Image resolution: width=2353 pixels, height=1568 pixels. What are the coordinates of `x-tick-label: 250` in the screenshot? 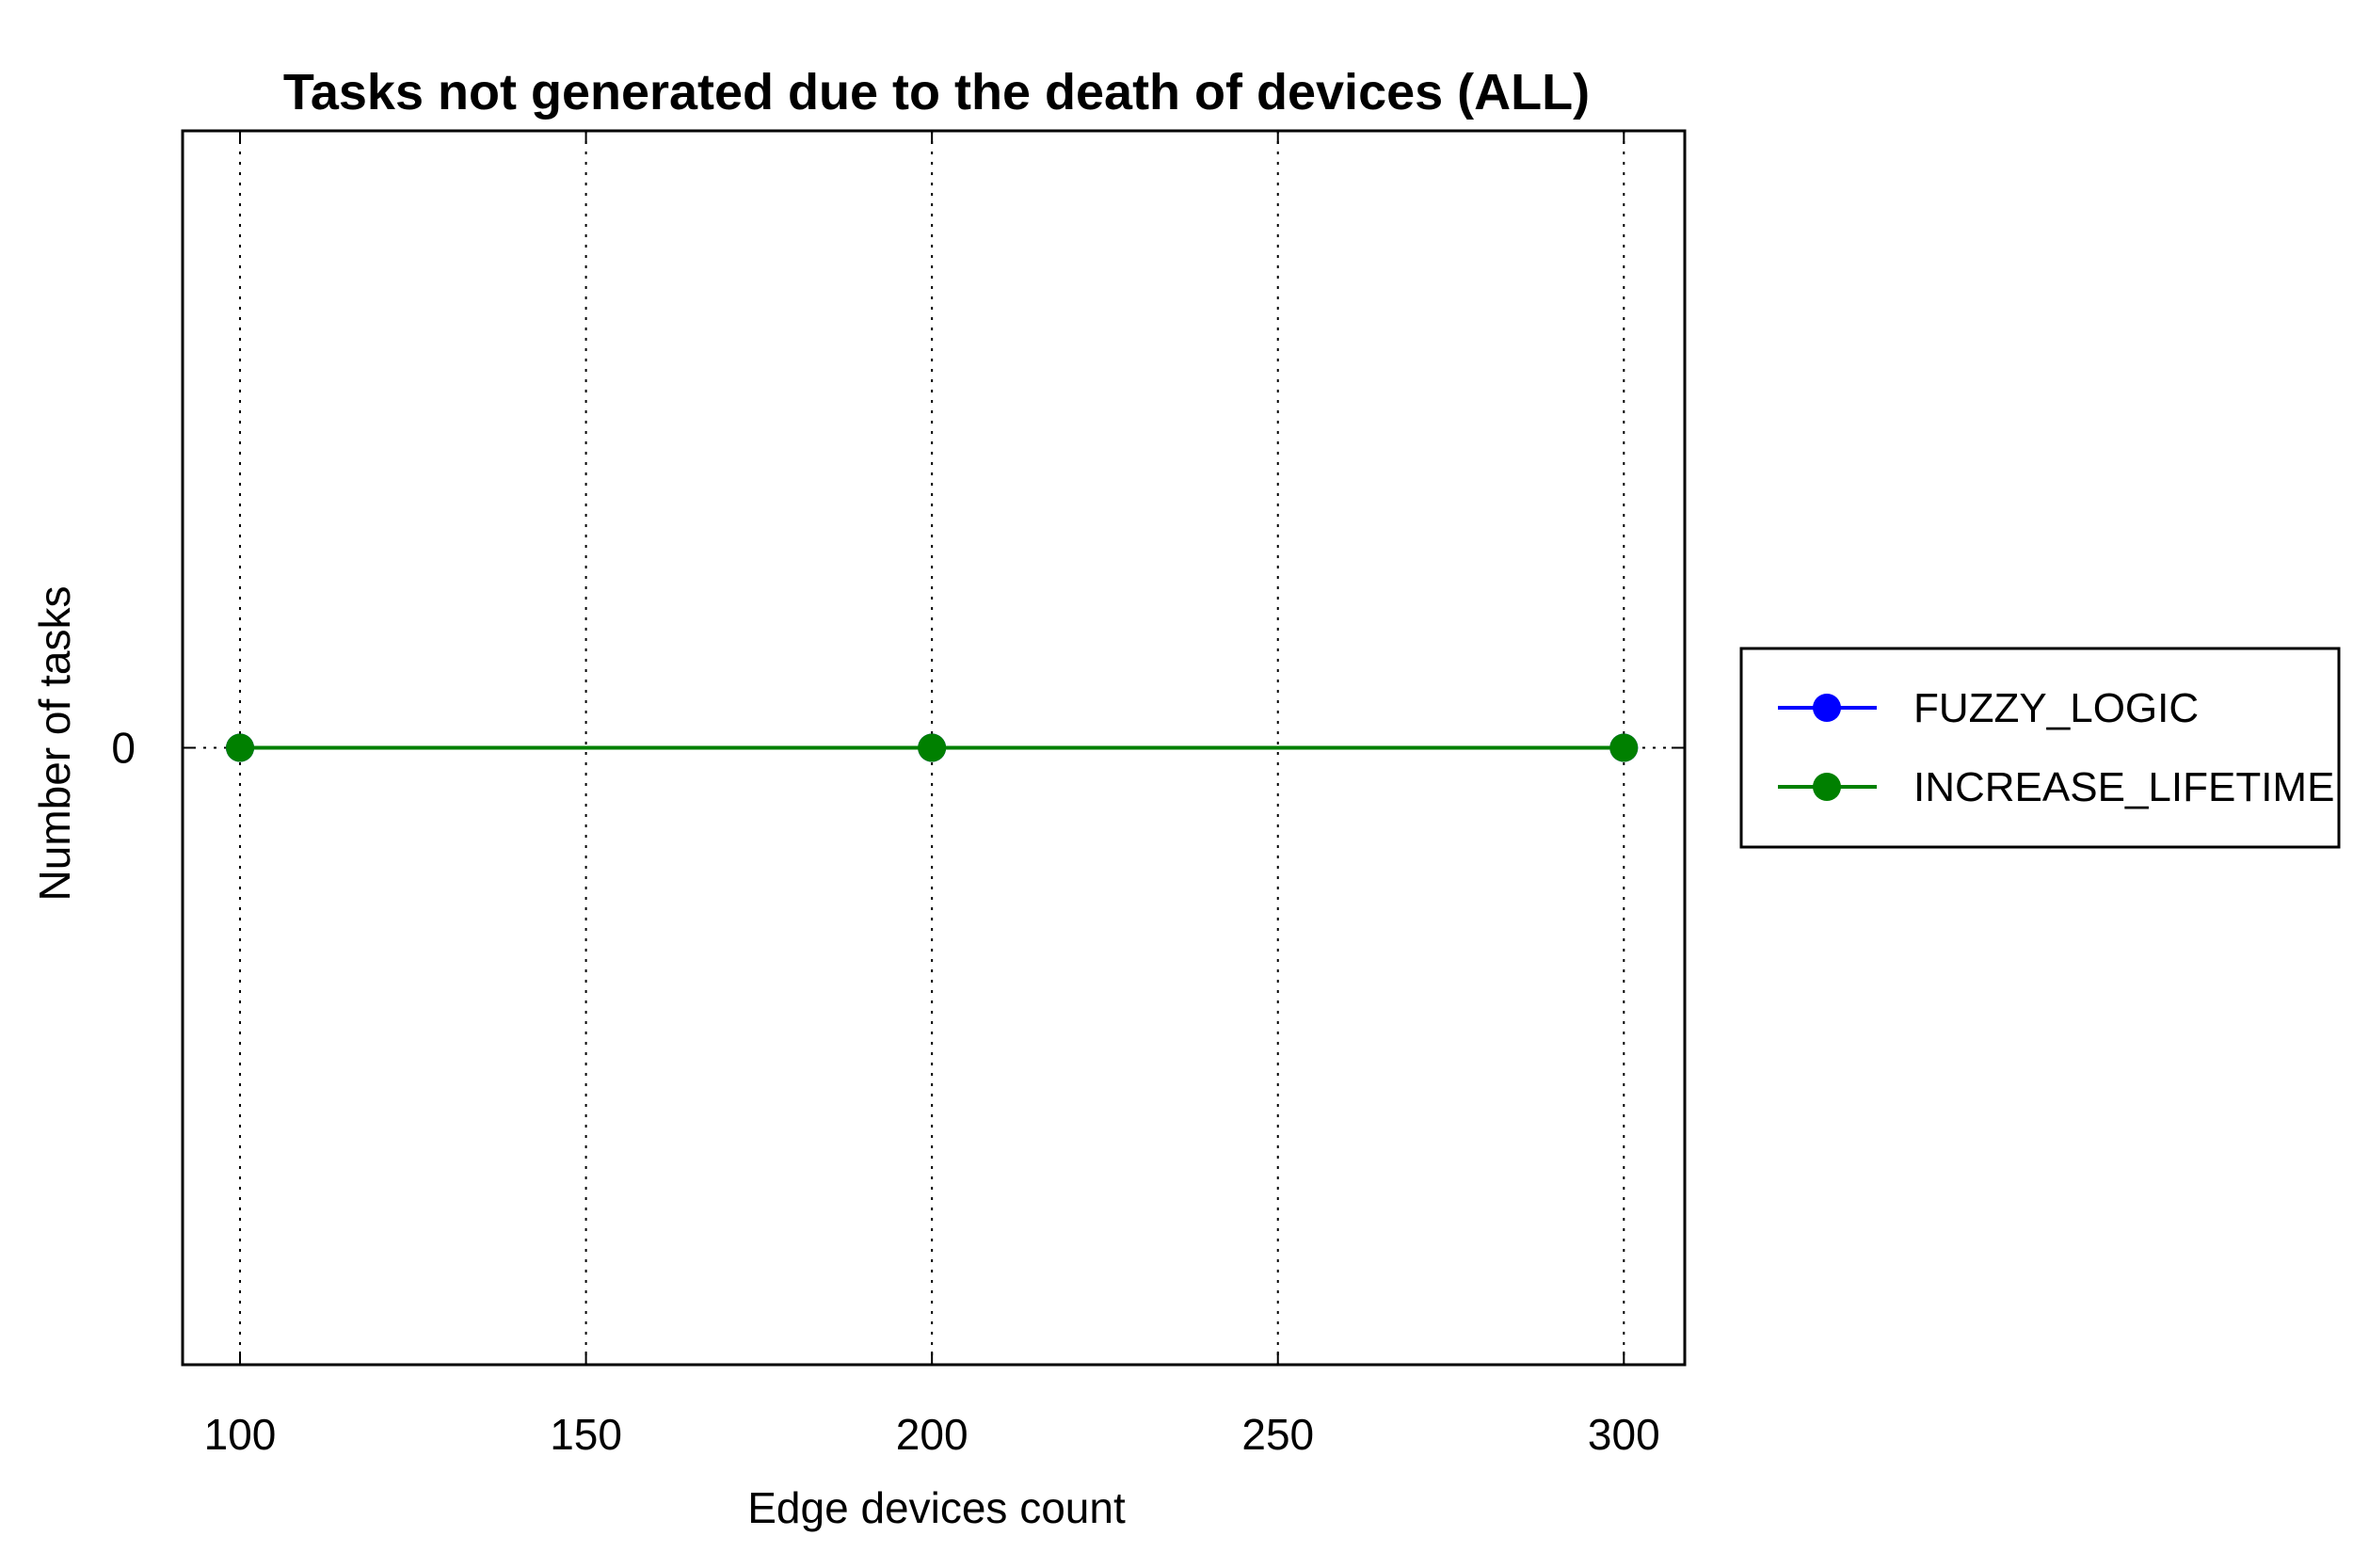 It's located at (1278, 1434).